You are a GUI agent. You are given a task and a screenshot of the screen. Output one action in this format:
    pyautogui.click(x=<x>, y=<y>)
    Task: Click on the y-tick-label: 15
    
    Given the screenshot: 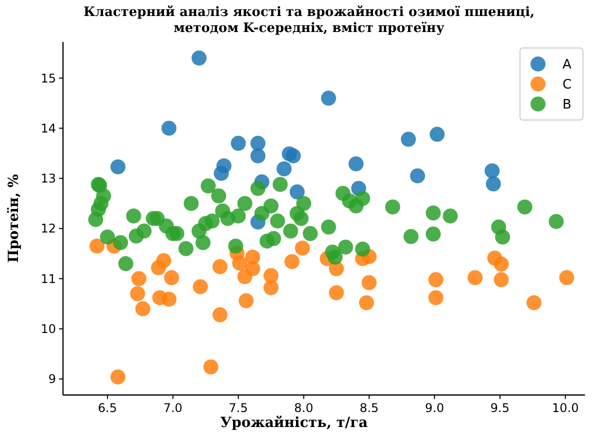 What is the action you would take?
    pyautogui.click(x=48, y=78)
    